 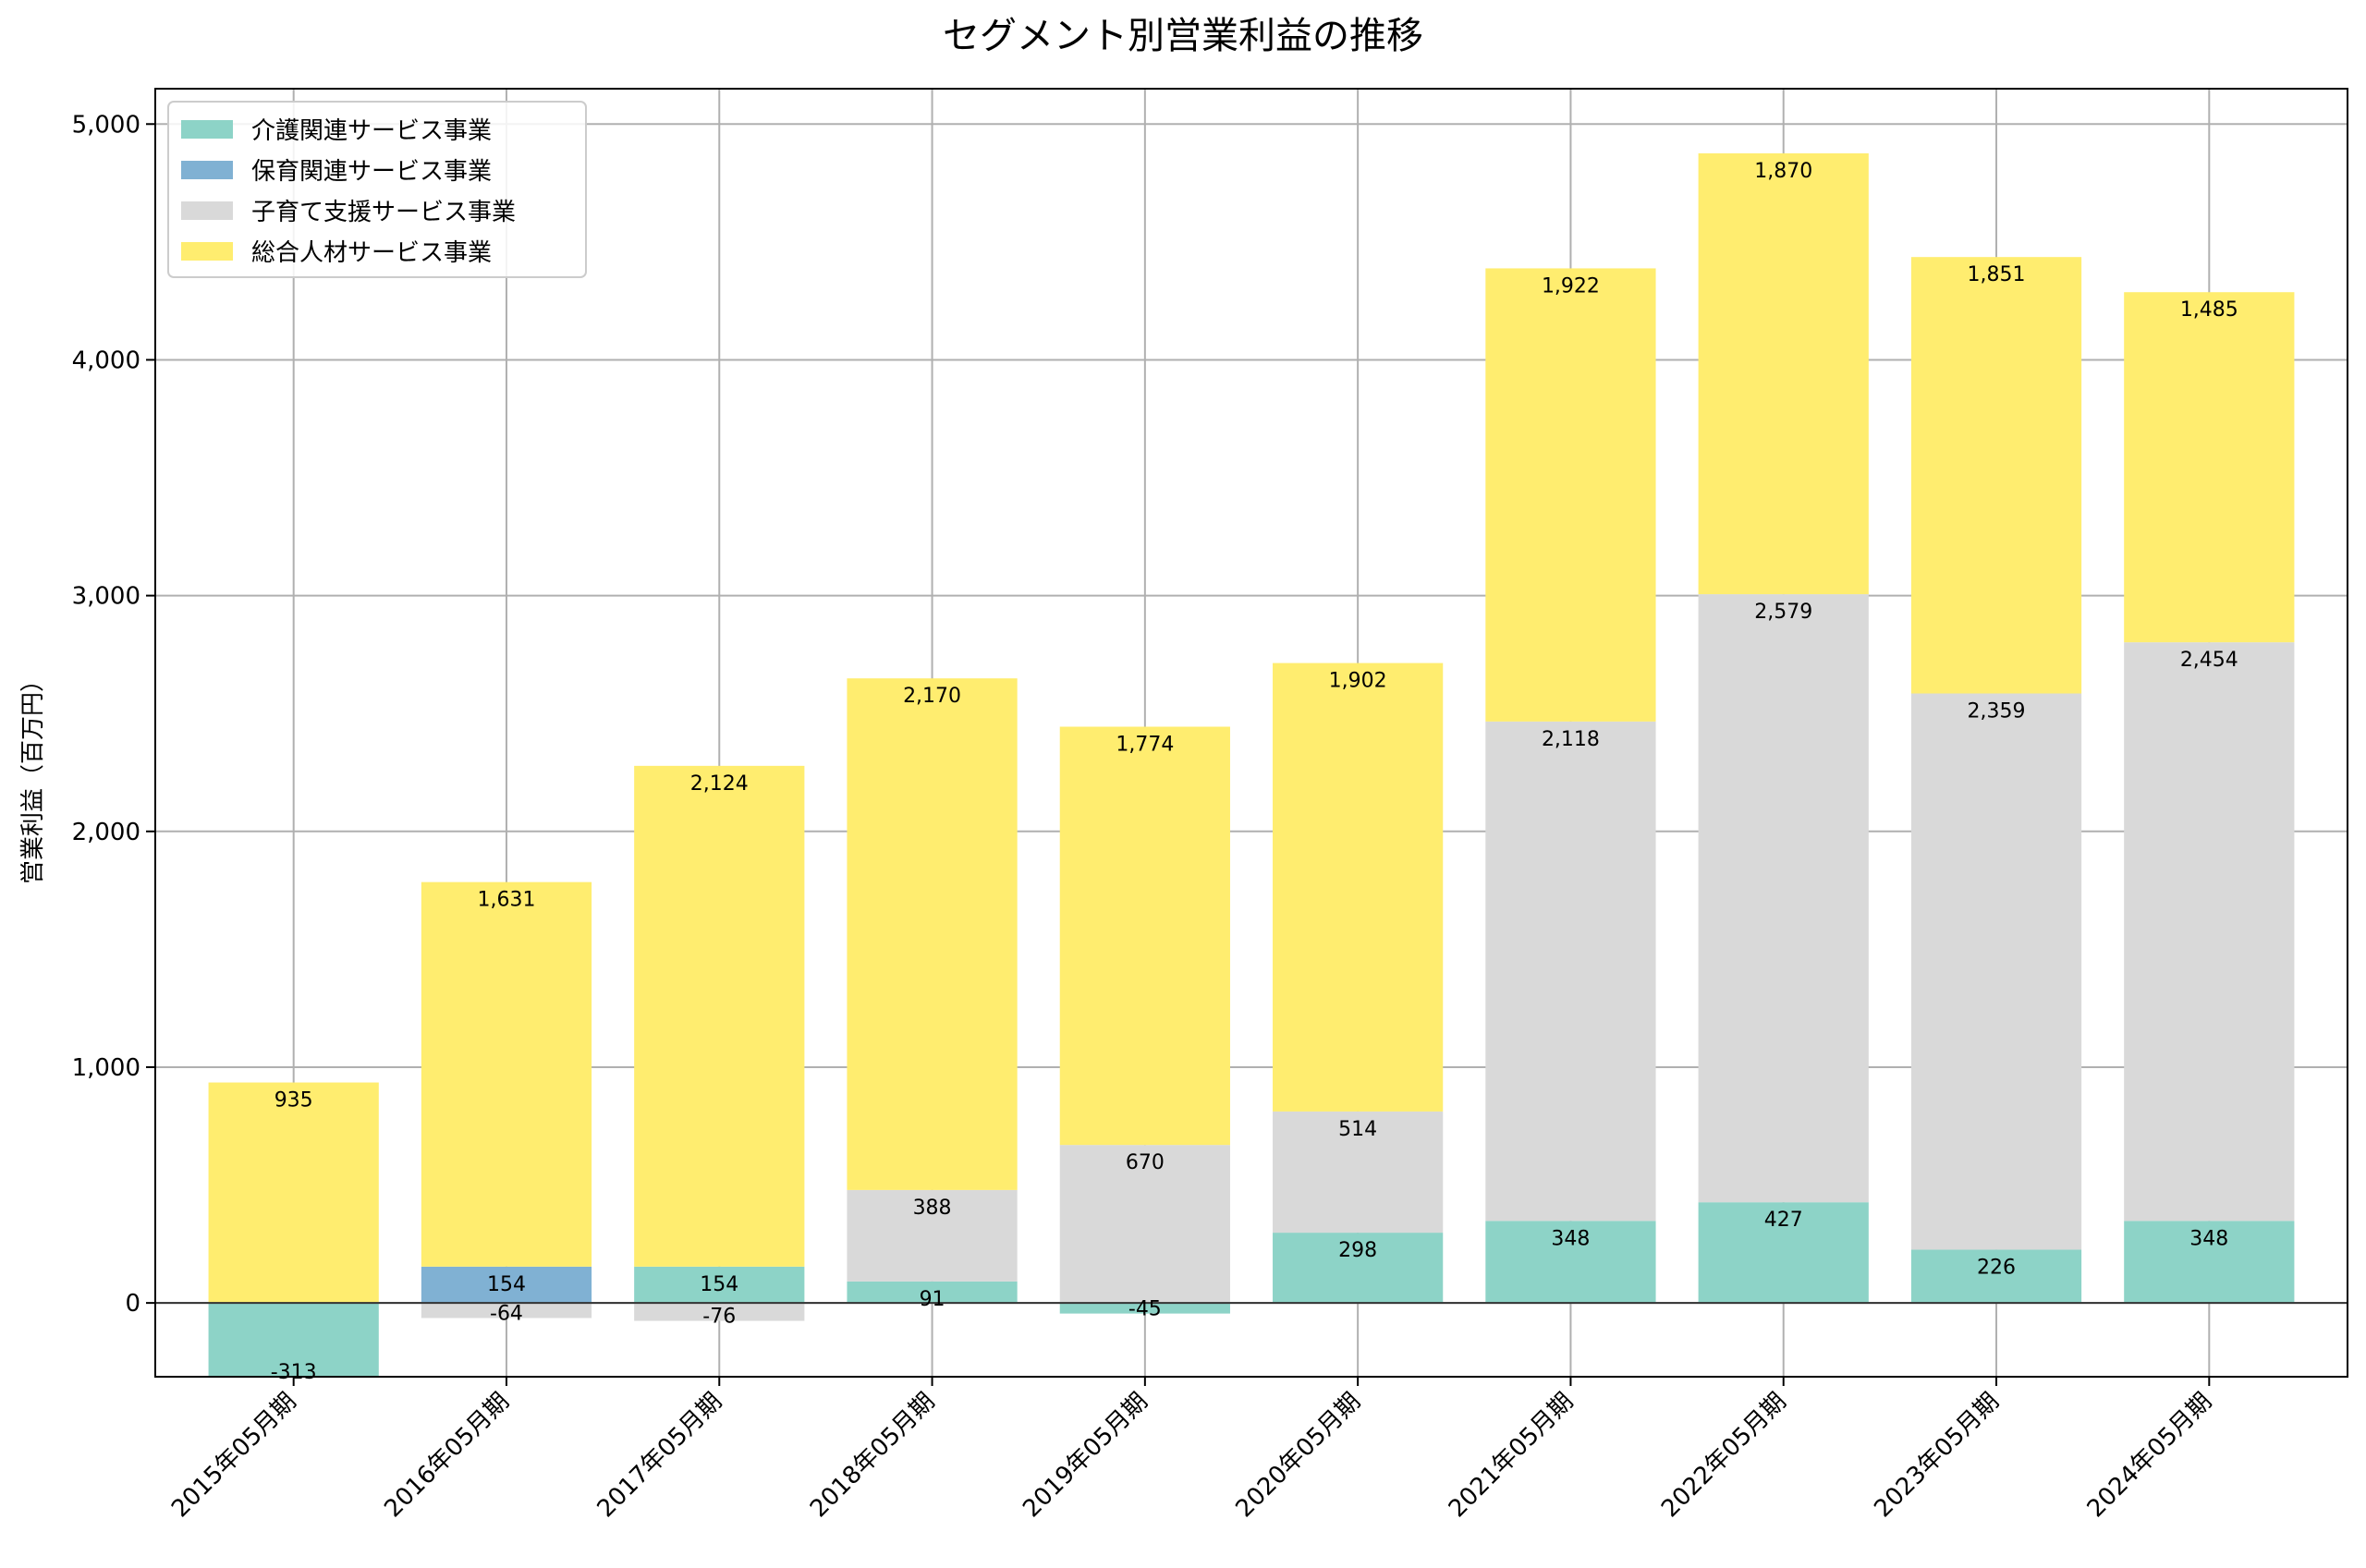 I want to click on data-label: 1,631, so click(x=506, y=900).